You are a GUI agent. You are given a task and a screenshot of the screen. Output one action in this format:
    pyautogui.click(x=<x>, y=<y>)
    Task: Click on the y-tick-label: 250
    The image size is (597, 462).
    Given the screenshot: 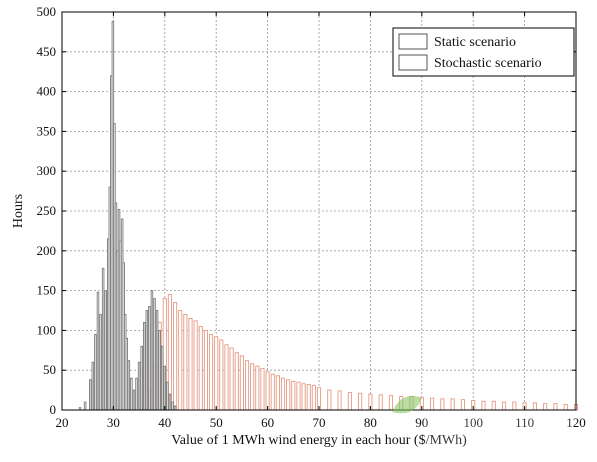 What is the action you would take?
    pyautogui.click(x=47, y=210)
    